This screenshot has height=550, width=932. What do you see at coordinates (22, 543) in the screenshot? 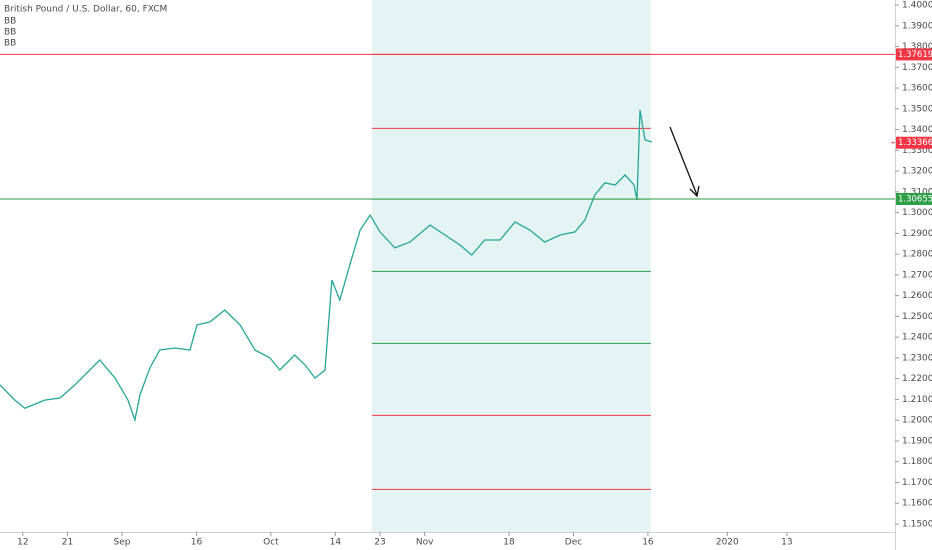
I see `x-tick-label: 12` at bounding box center [22, 543].